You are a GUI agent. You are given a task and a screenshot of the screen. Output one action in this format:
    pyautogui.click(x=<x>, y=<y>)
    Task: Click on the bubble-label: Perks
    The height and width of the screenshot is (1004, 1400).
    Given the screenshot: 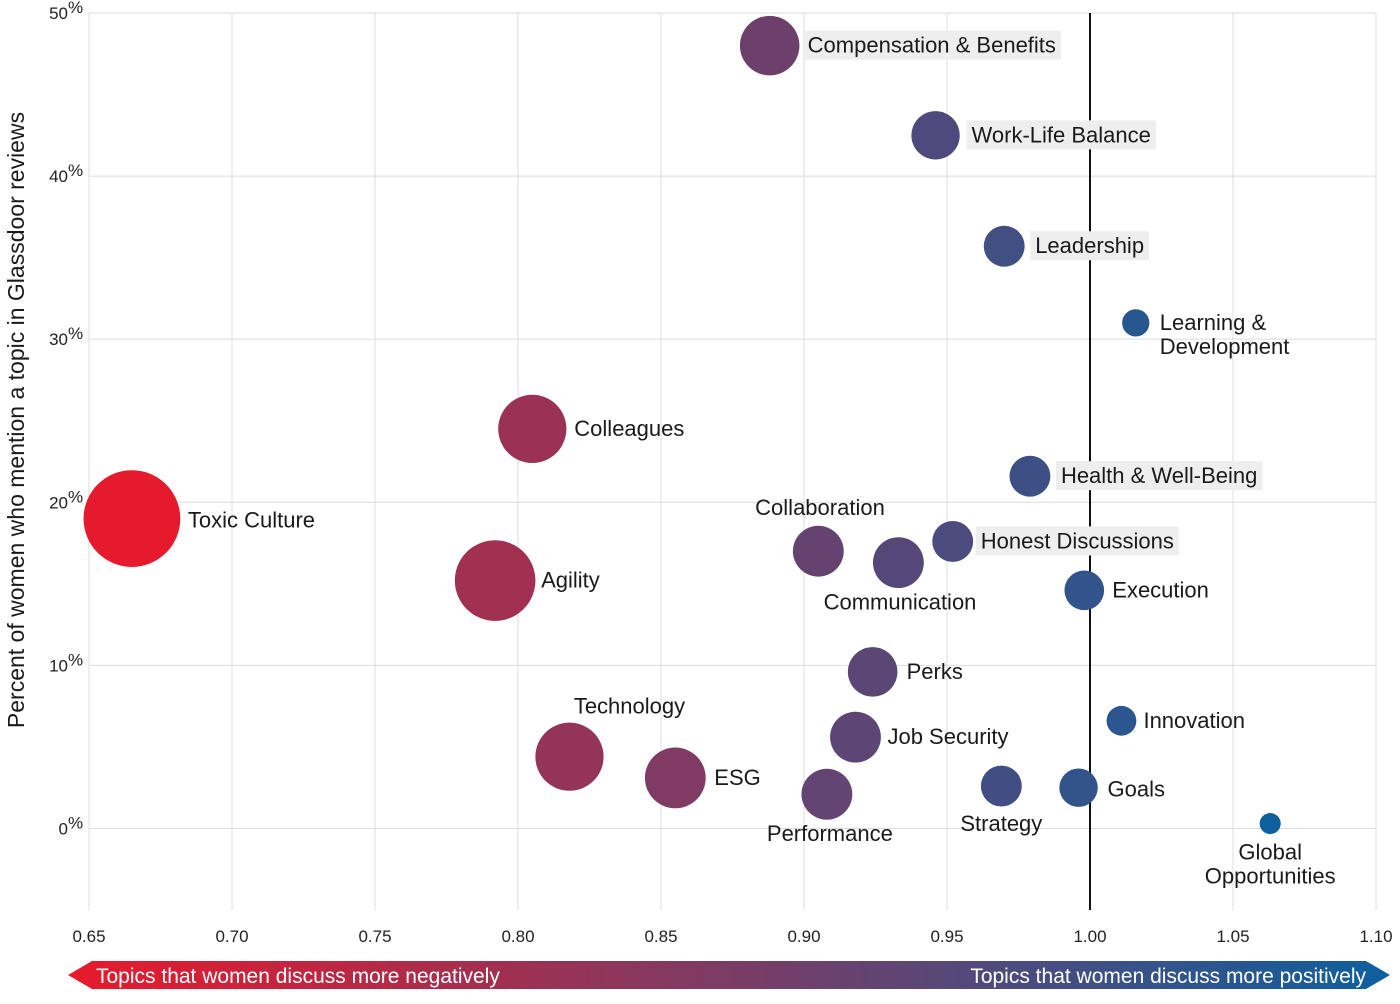 What is the action you would take?
    pyautogui.click(x=935, y=671)
    